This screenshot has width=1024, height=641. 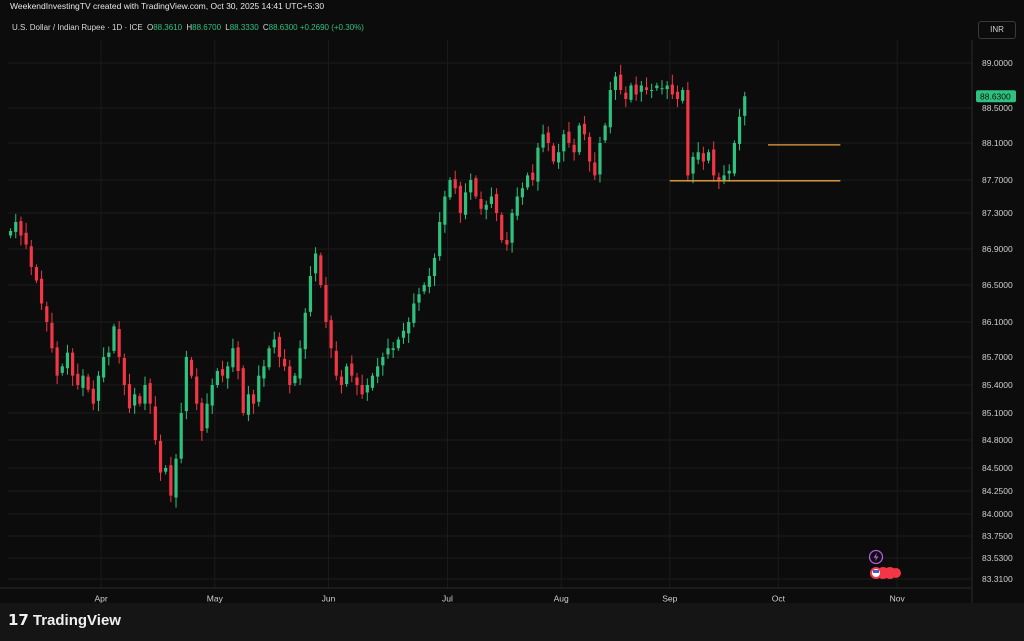 What do you see at coordinates (997, 413) in the screenshot?
I see `y-tick-label: 85.1000` at bounding box center [997, 413].